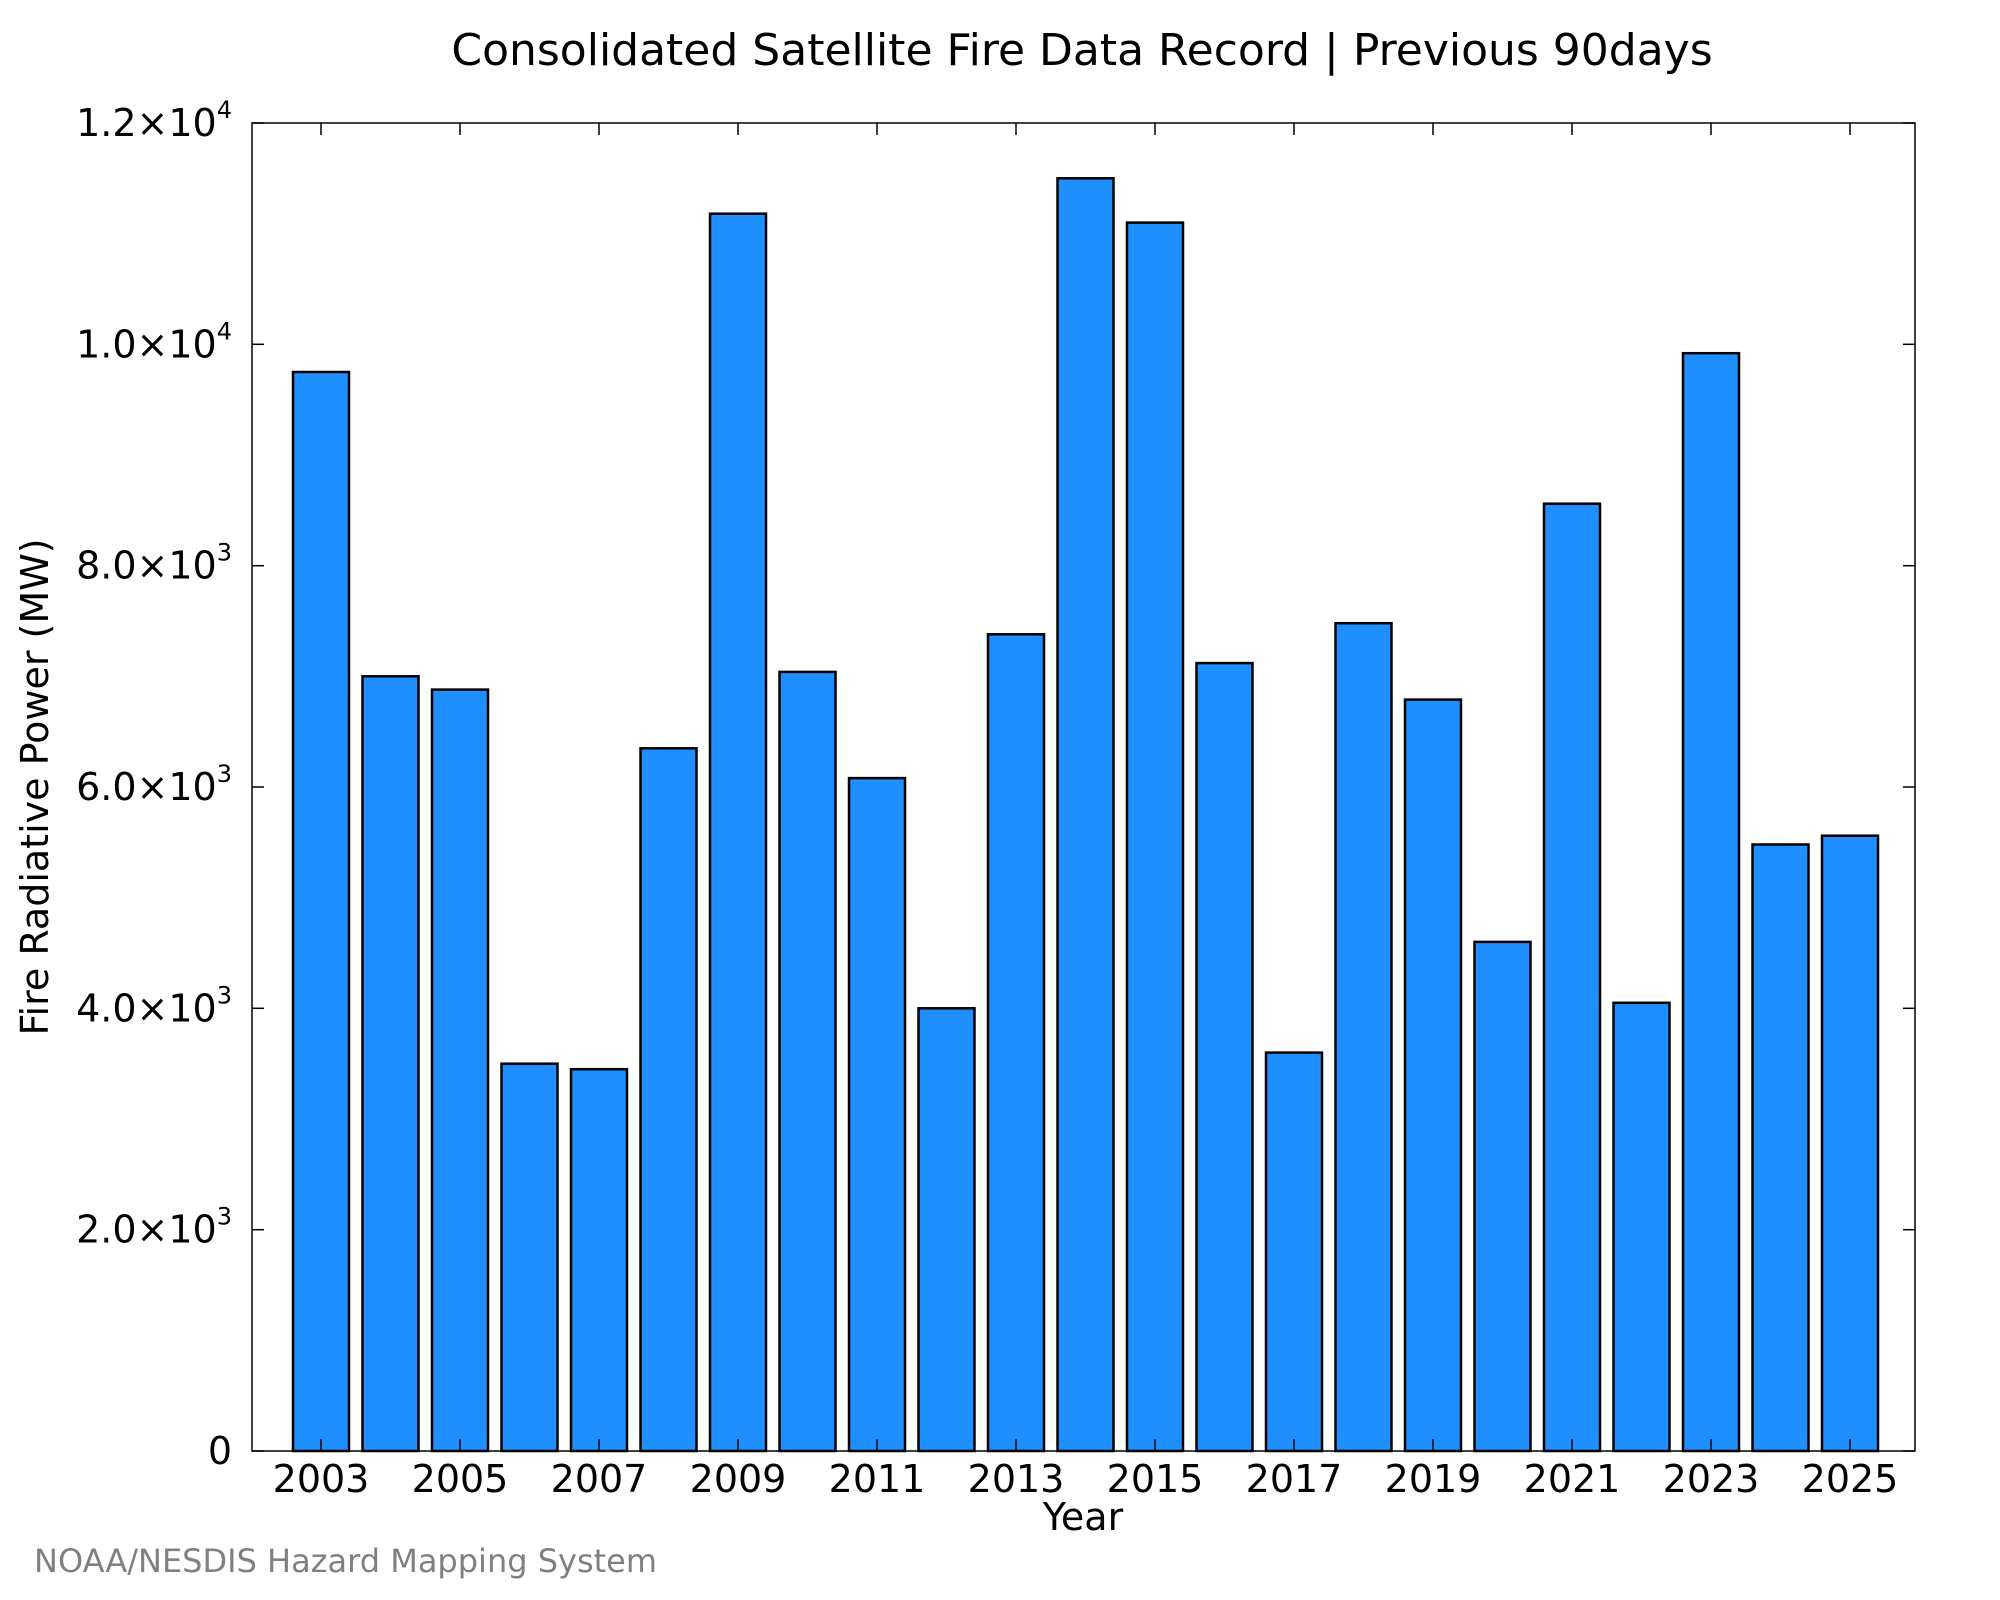 This screenshot has width=2000, height=1600. What do you see at coordinates (1850, 1479) in the screenshot?
I see `x-tick-label-2025: 2025` at bounding box center [1850, 1479].